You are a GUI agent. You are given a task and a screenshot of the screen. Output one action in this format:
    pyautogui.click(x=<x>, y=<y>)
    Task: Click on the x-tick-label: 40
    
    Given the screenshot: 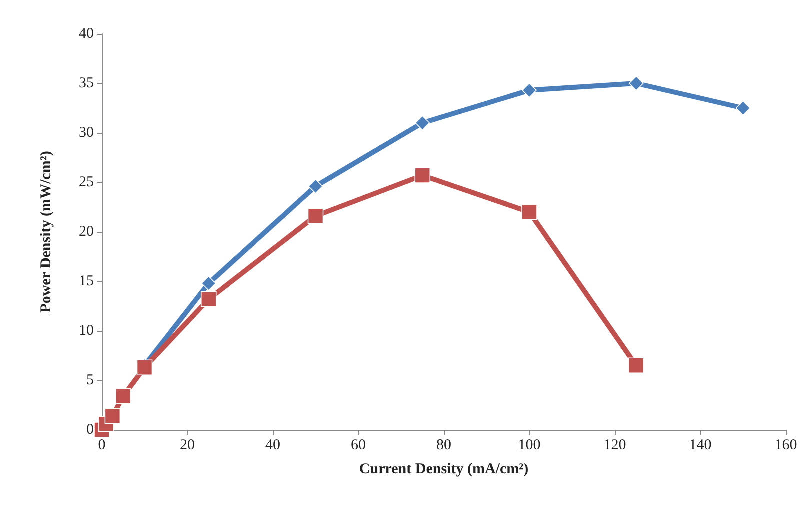 What is the action you would take?
    pyautogui.click(x=273, y=446)
    